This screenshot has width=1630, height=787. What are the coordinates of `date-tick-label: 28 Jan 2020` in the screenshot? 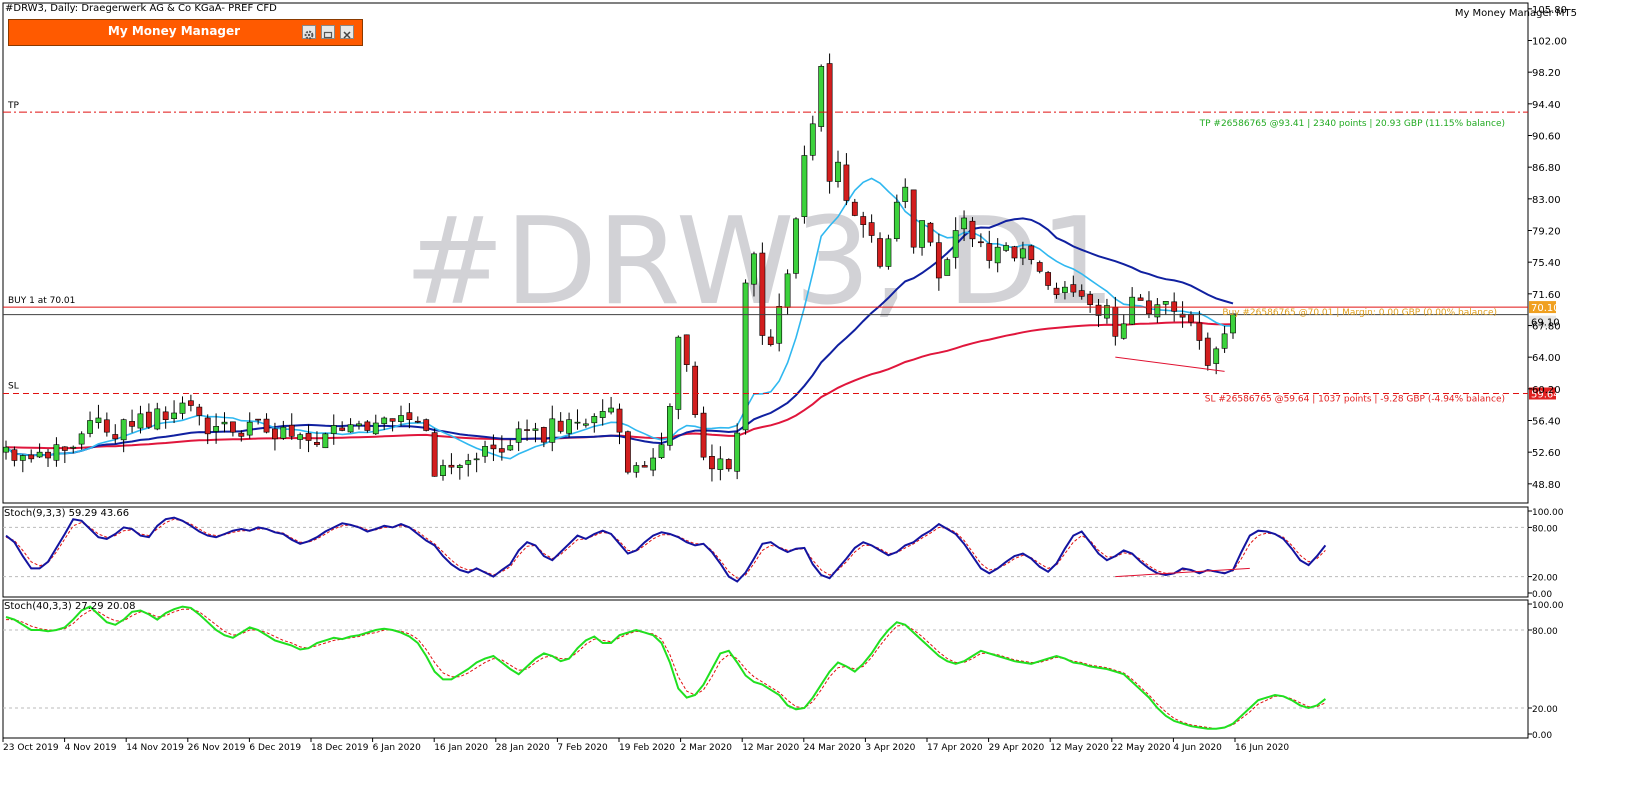 It's located at (523, 748).